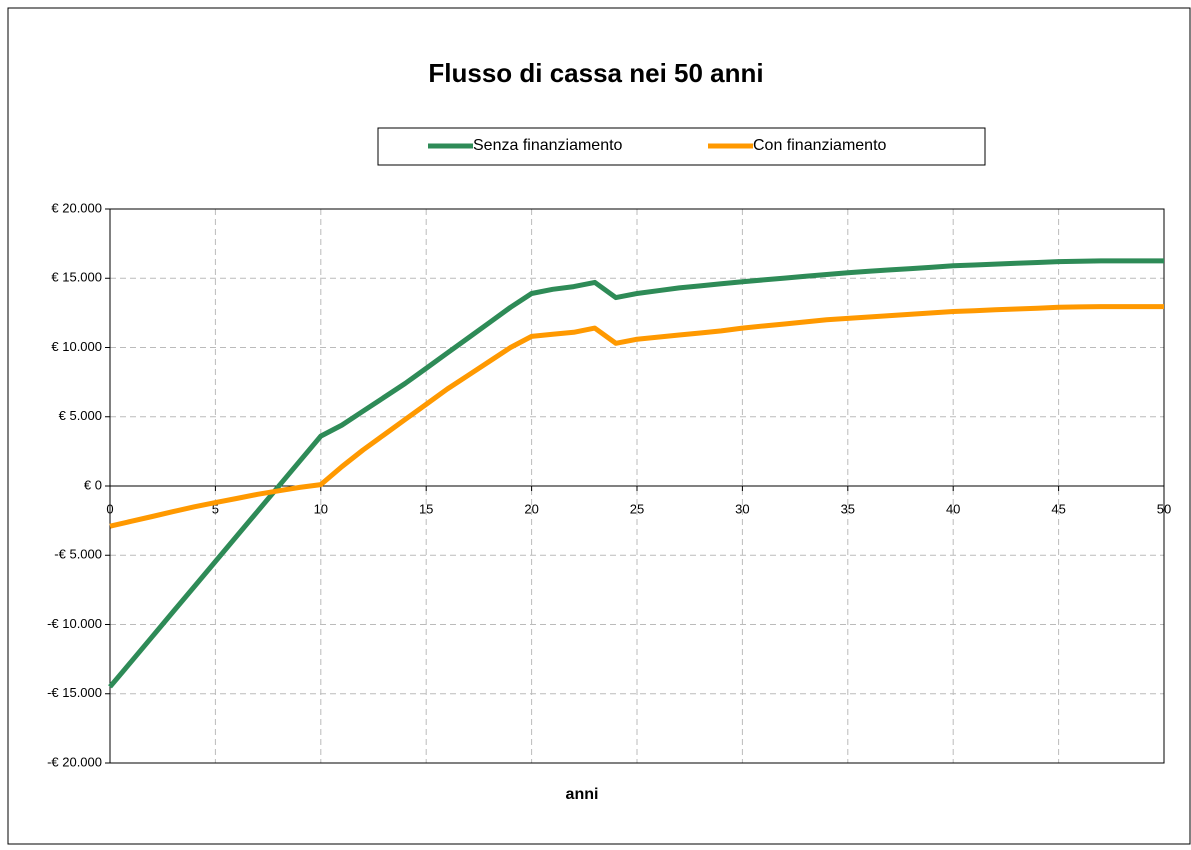 Image resolution: width=1191 pixels, height=850 pixels. Describe the element at coordinates (76, 277) in the screenshot. I see `y-tick-label: € 15.000` at that location.